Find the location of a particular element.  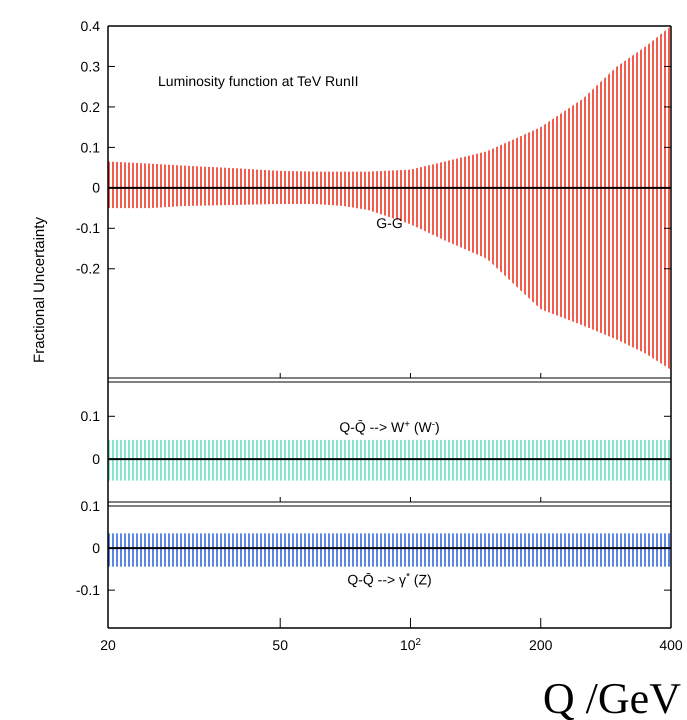

series-label: Q-Q̄ --> W$^{+}$ (W$^{-}$) is located at coordinates (389, 426).